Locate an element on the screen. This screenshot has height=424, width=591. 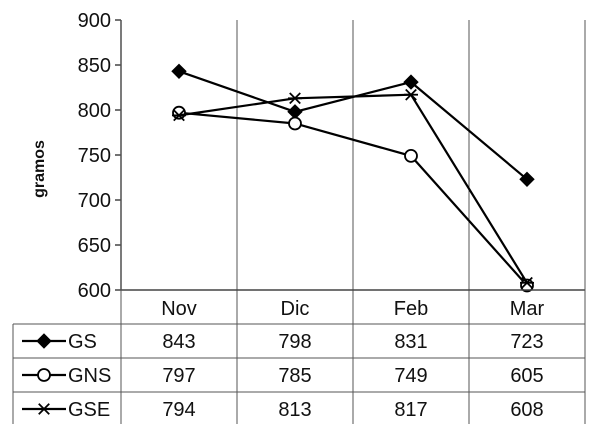
legend-label: GNS is located at coordinates (89, 376).